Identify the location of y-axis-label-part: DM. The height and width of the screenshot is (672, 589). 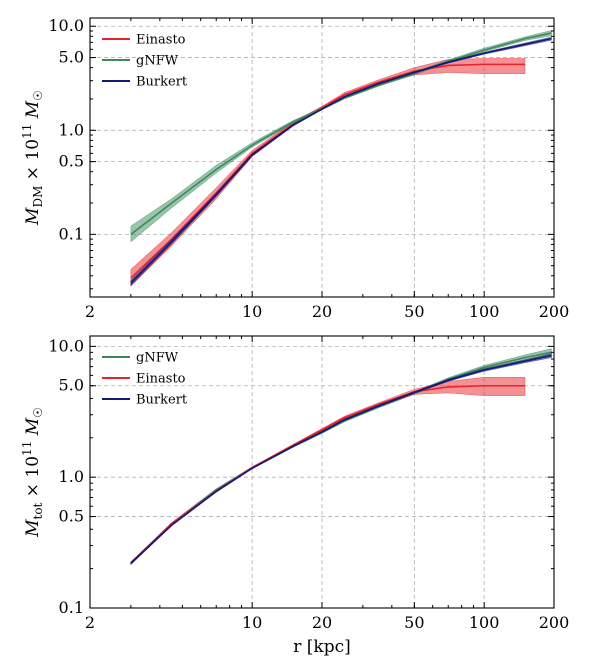
(38, 197).